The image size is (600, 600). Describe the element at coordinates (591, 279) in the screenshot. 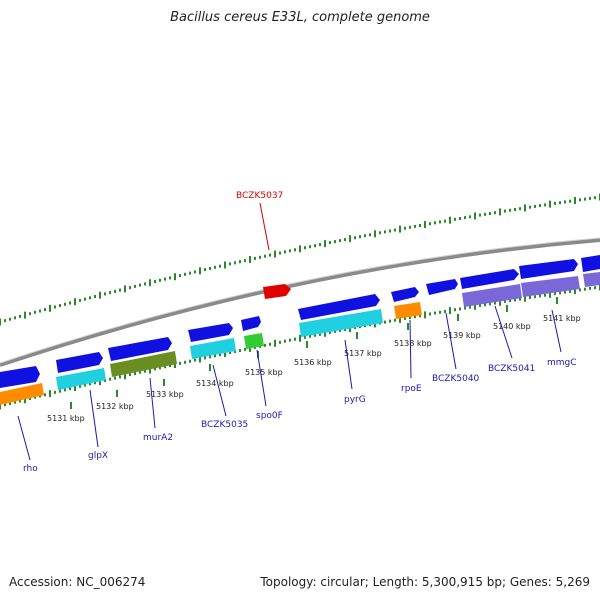

I see `feature-next` at that location.